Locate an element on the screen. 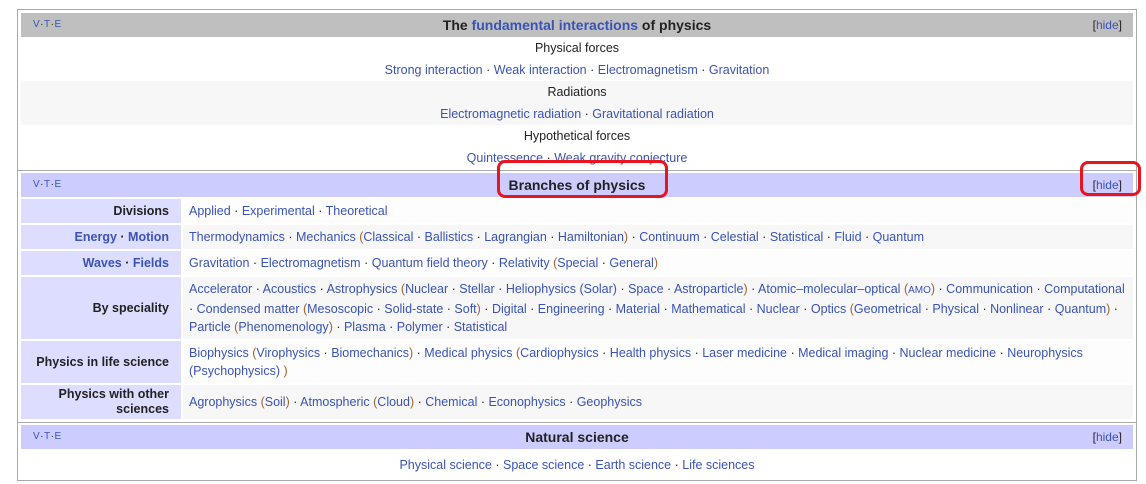  fundamental-interactions-link: fundamental interactions is located at coordinates (555, 25).